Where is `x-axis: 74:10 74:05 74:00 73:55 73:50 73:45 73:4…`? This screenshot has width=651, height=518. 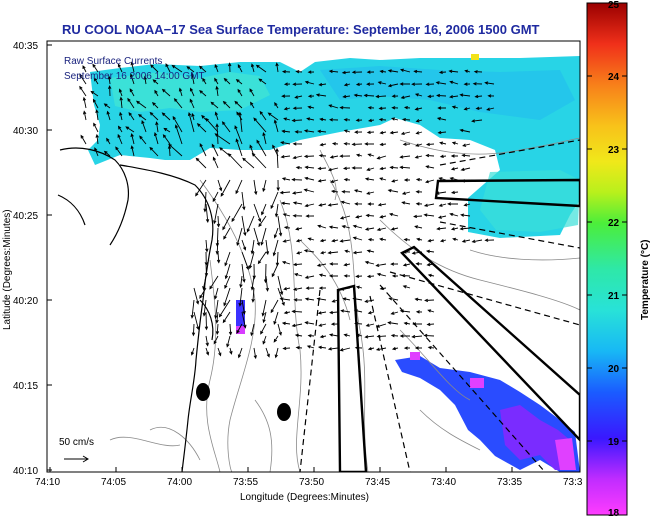 x-axis: 74:10 74:05 74:00 73:55 73:50 73:45 73:4… is located at coordinates (309, 485).